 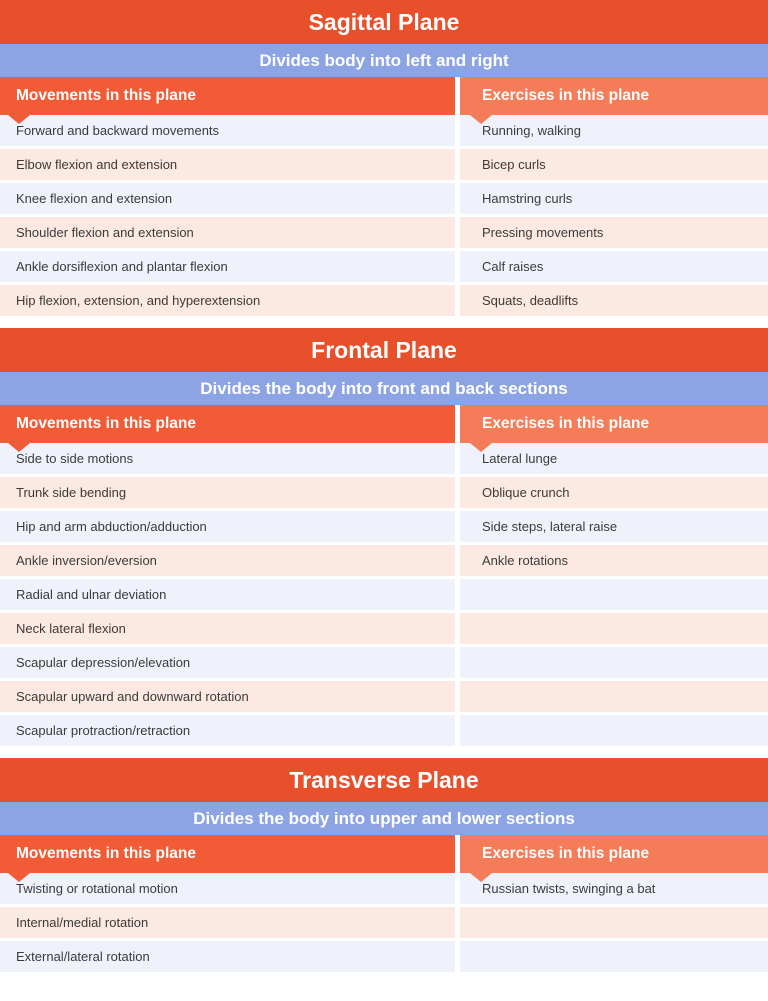 I want to click on movement-cell: Scapular upward and downward rotation, so click(x=227, y=696).